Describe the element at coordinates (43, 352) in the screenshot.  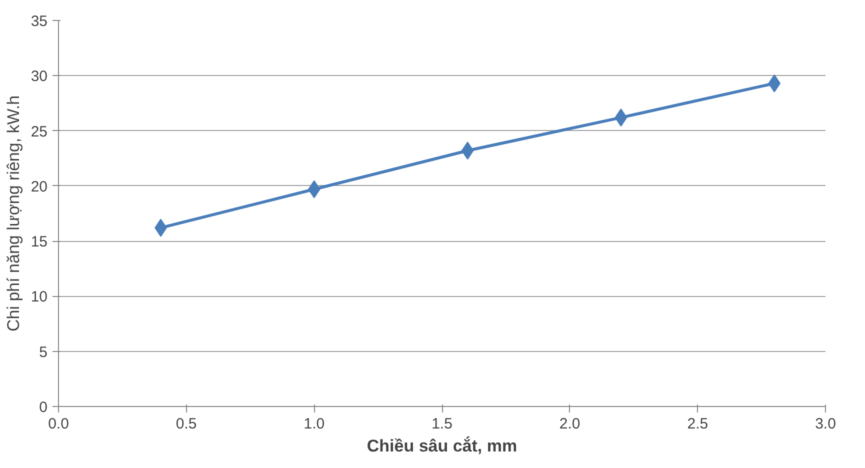
I see `y-tick-label: 5` at that location.